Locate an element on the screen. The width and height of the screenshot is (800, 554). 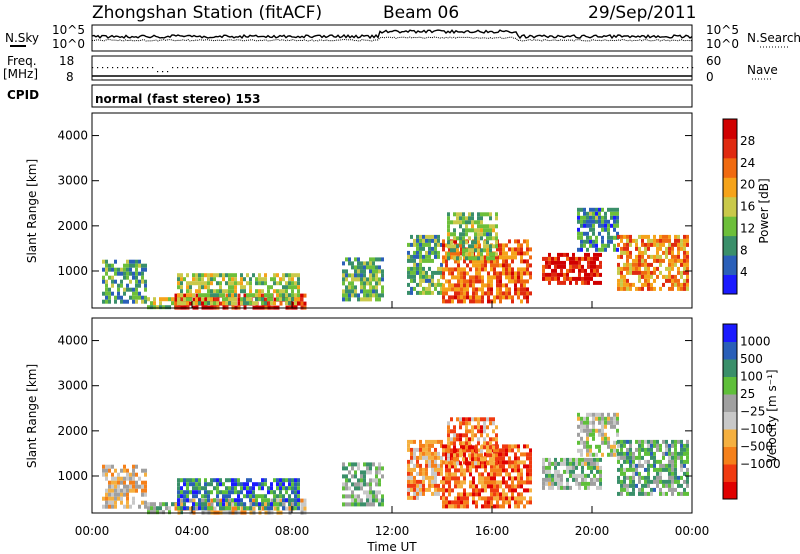
colorbar-tick-label: 4 is located at coordinates (744, 272).